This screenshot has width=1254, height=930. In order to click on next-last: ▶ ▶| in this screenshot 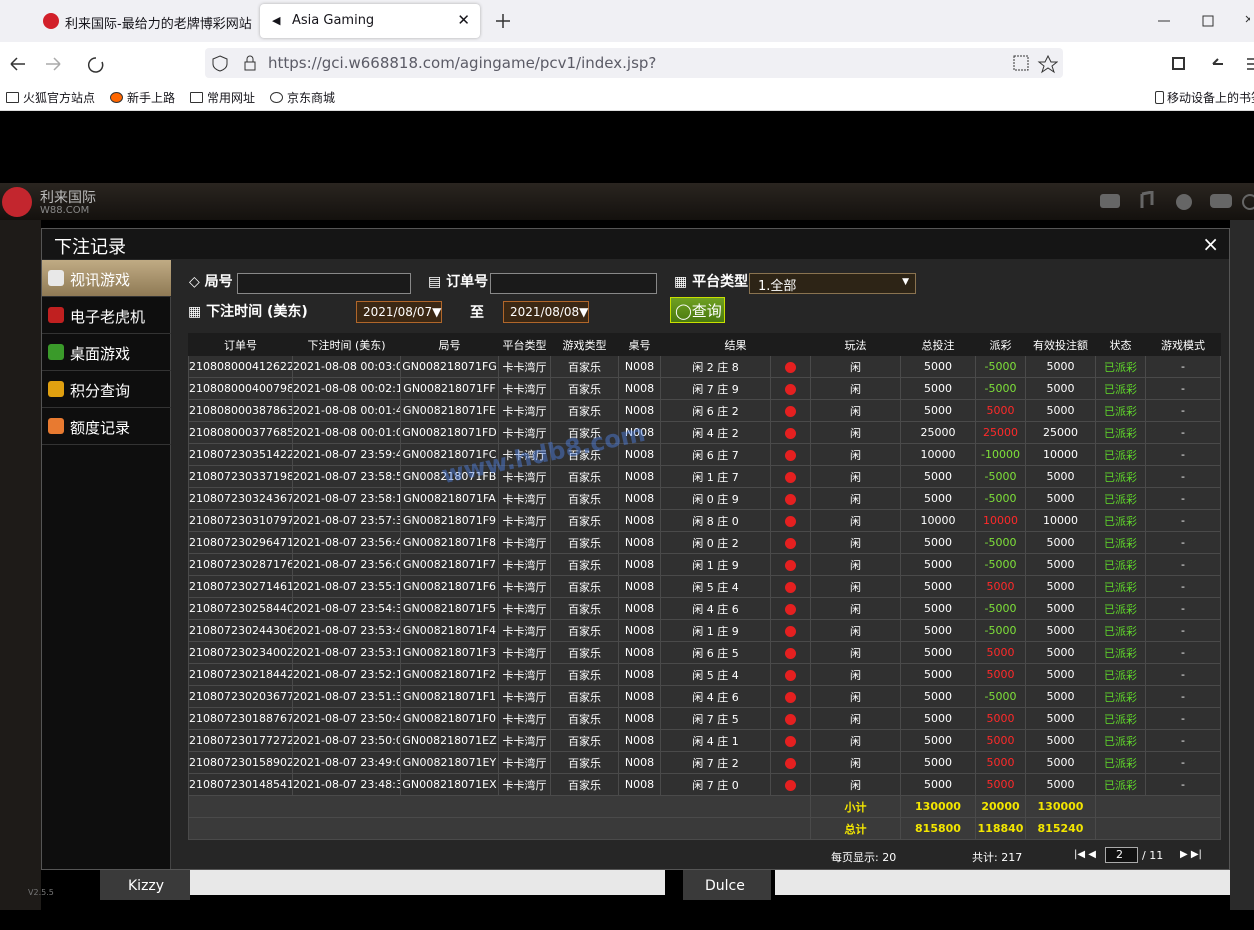, I will do `click(1191, 854)`.